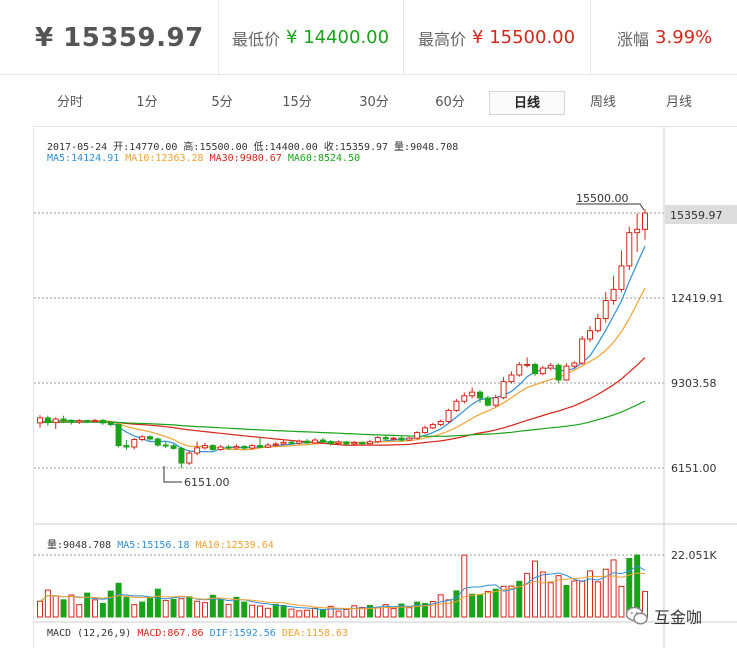  What do you see at coordinates (245, 158) in the screenshot?
I see `ma30-value: MA30:9980.67` at bounding box center [245, 158].